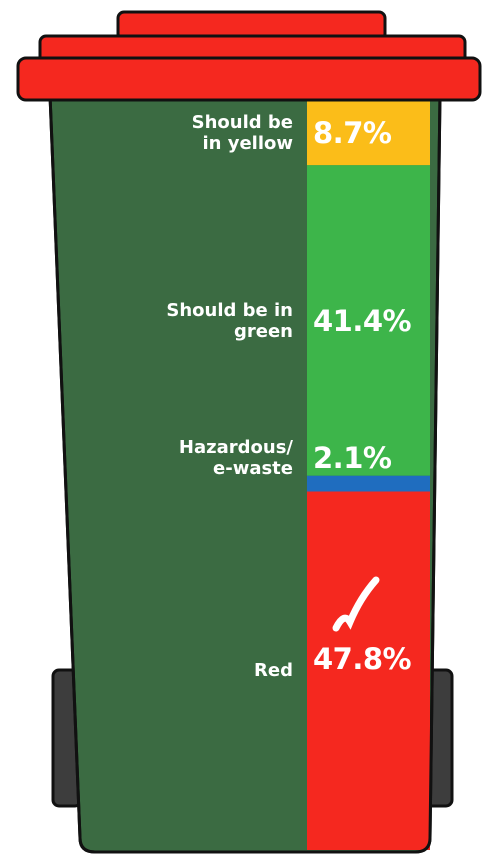  I want to click on value-label: 47.8%, so click(362, 658).